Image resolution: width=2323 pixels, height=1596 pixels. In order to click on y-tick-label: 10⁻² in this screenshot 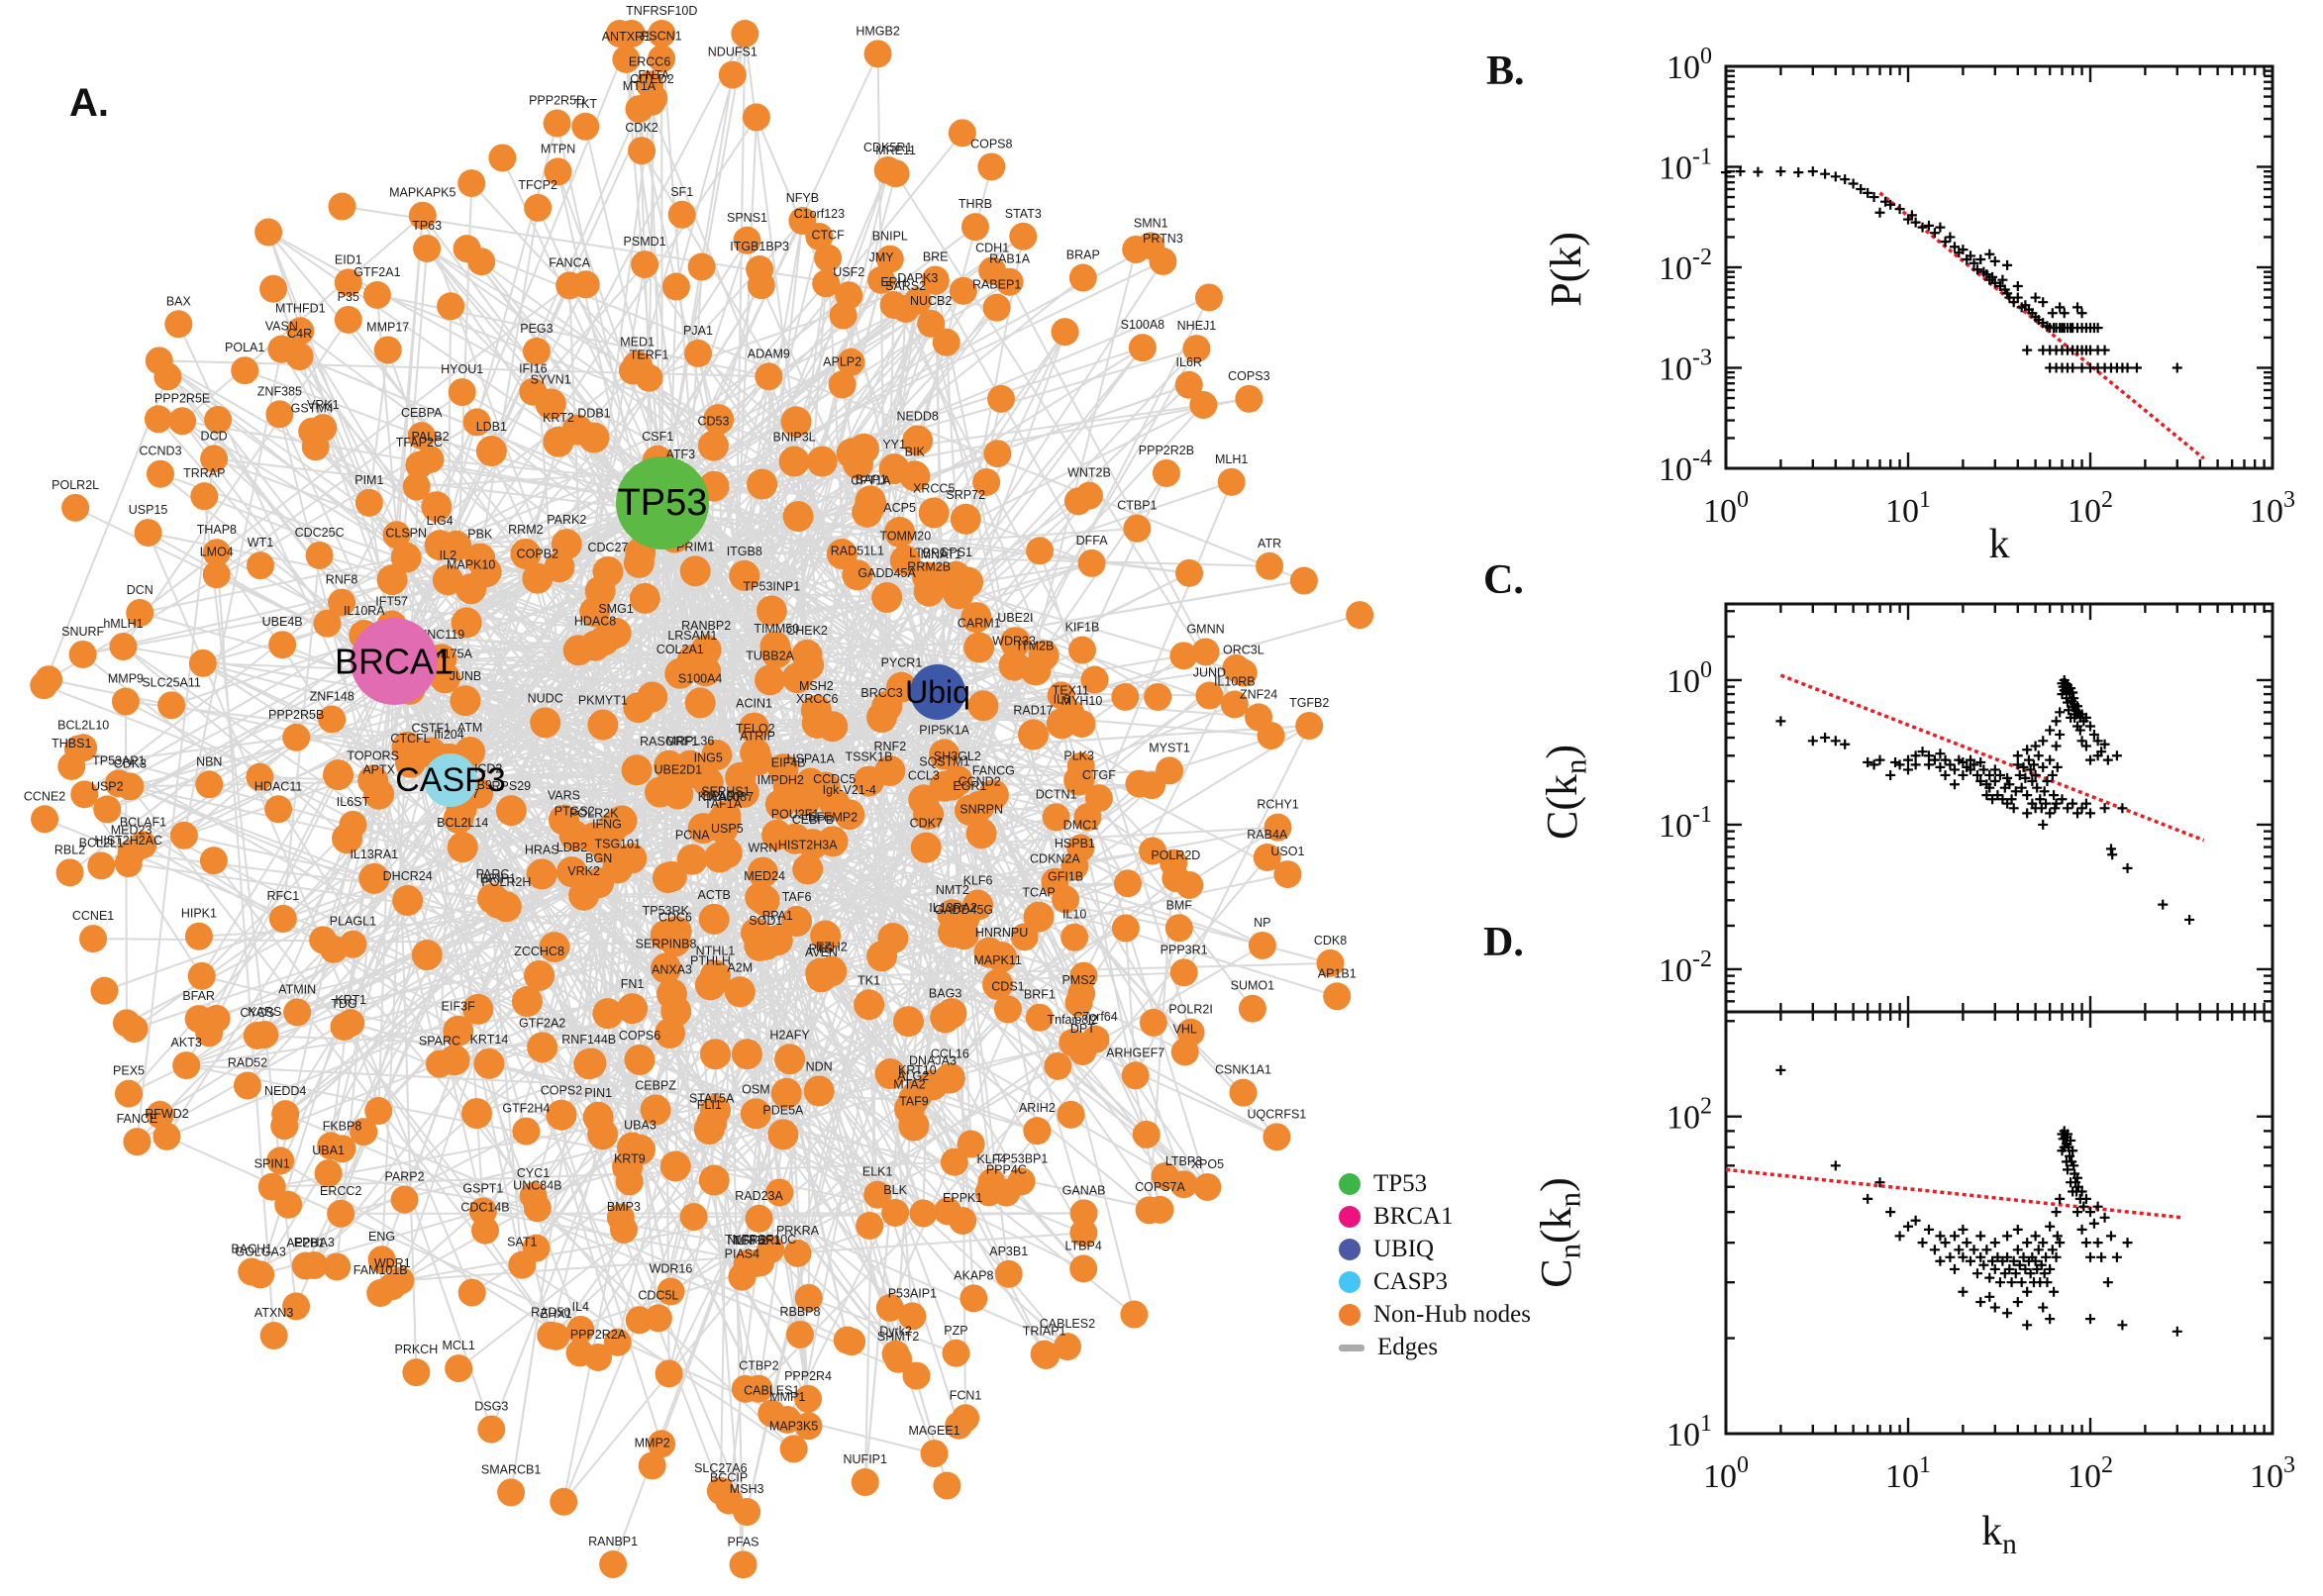, I will do `click(1685, 266)`.